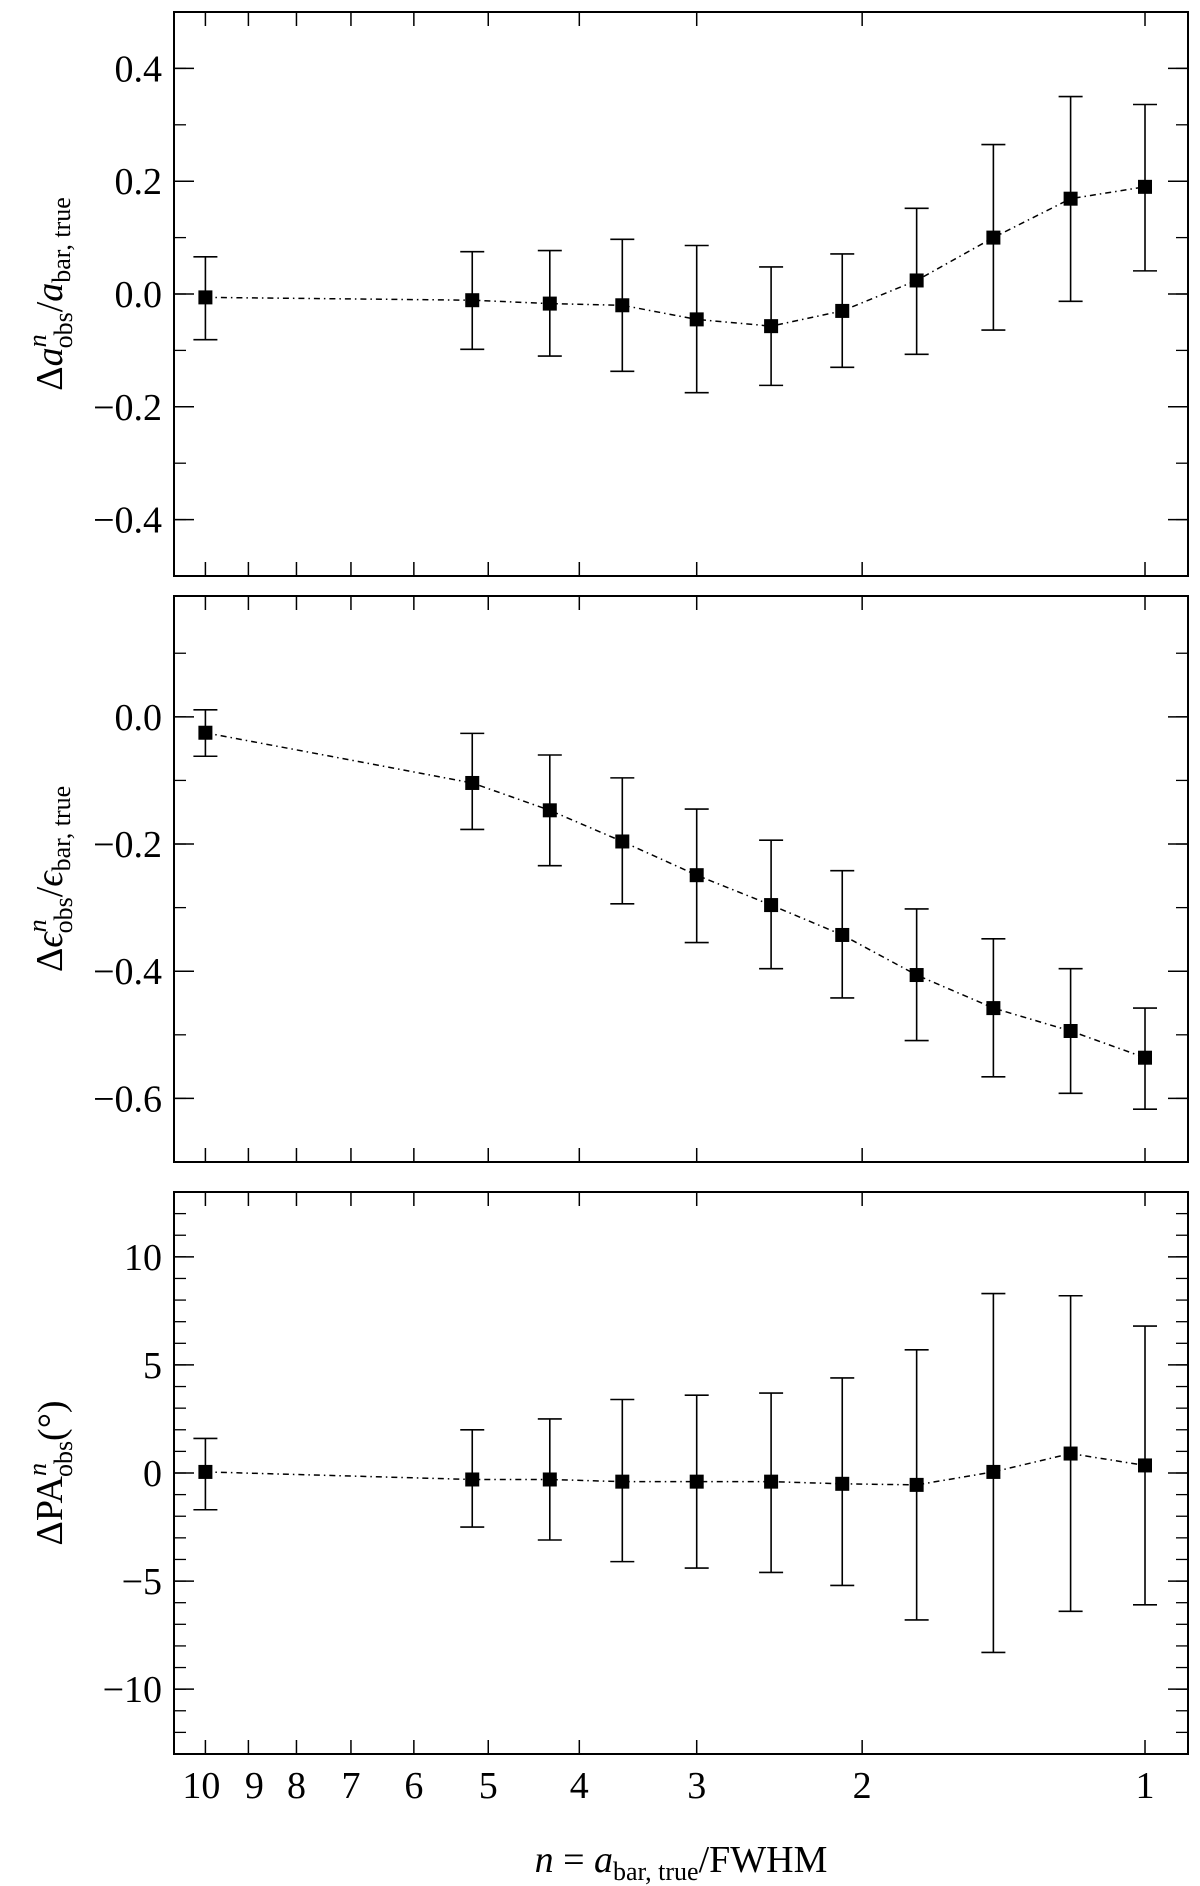  What do you see at coordinates (139, 182) in the screenshot?
I see `y-tick-label: 0.2` at bounding box center [139, 182].